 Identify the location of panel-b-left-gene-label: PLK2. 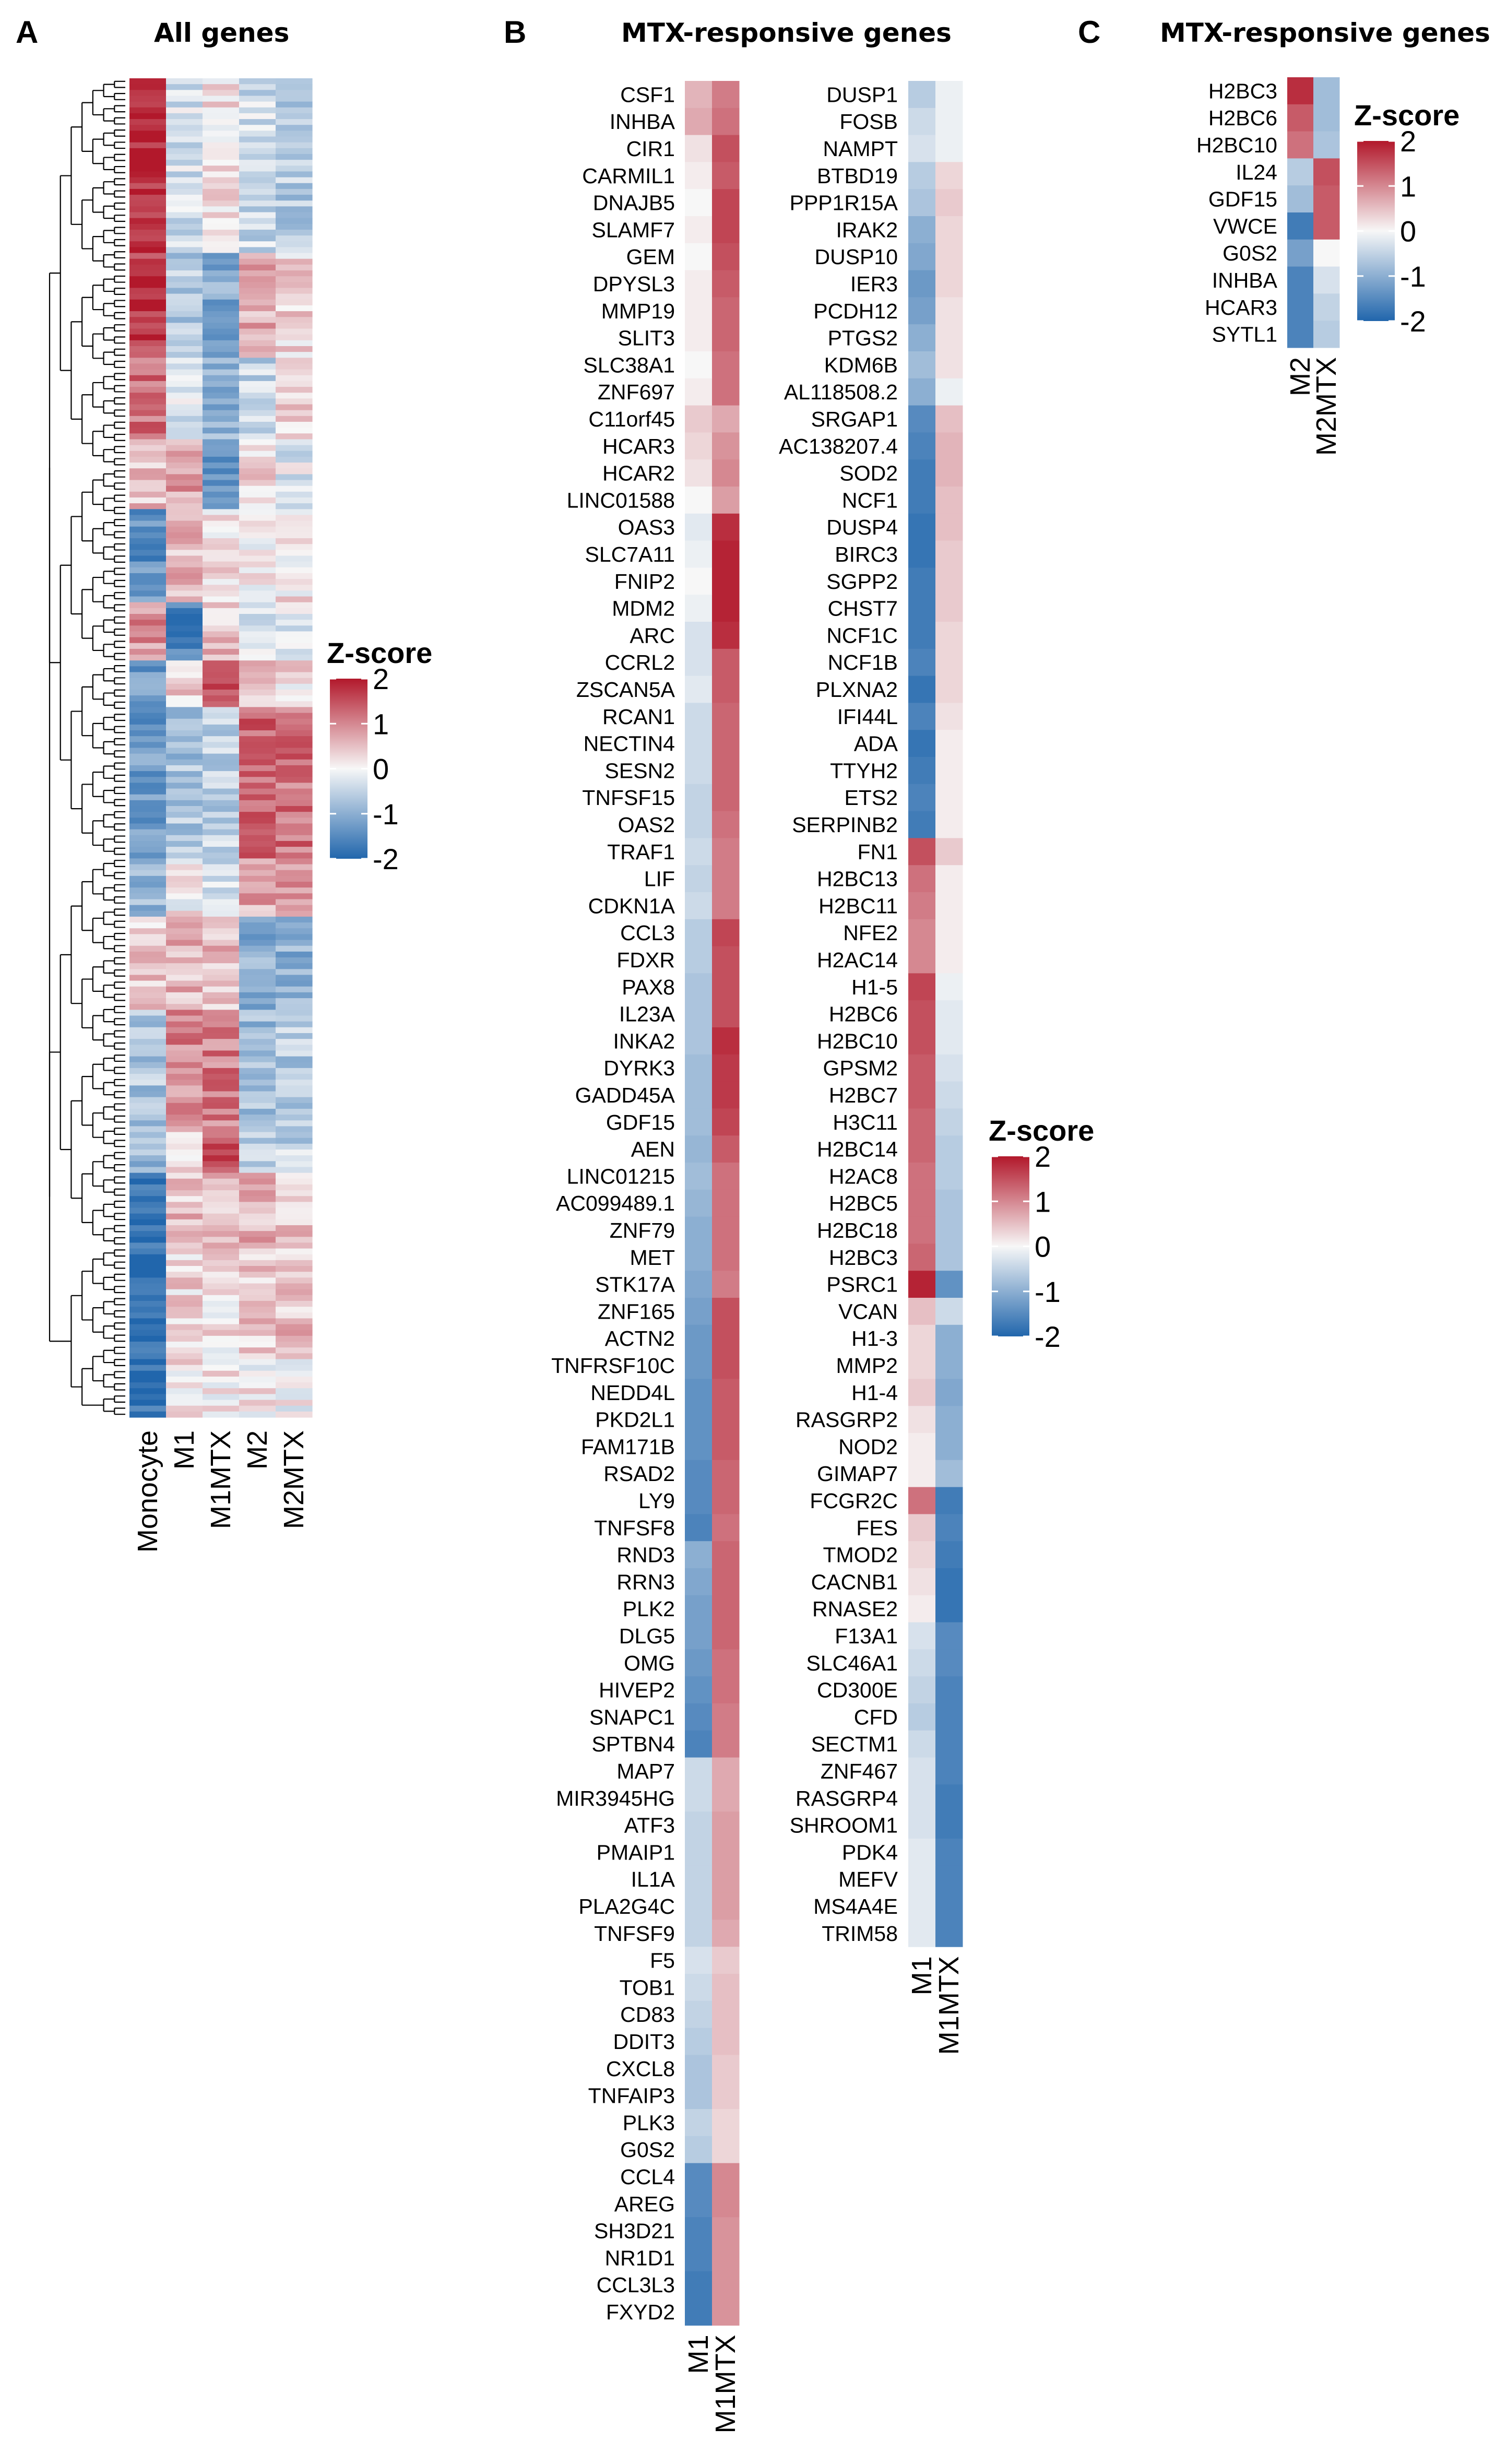
(649, 1609).